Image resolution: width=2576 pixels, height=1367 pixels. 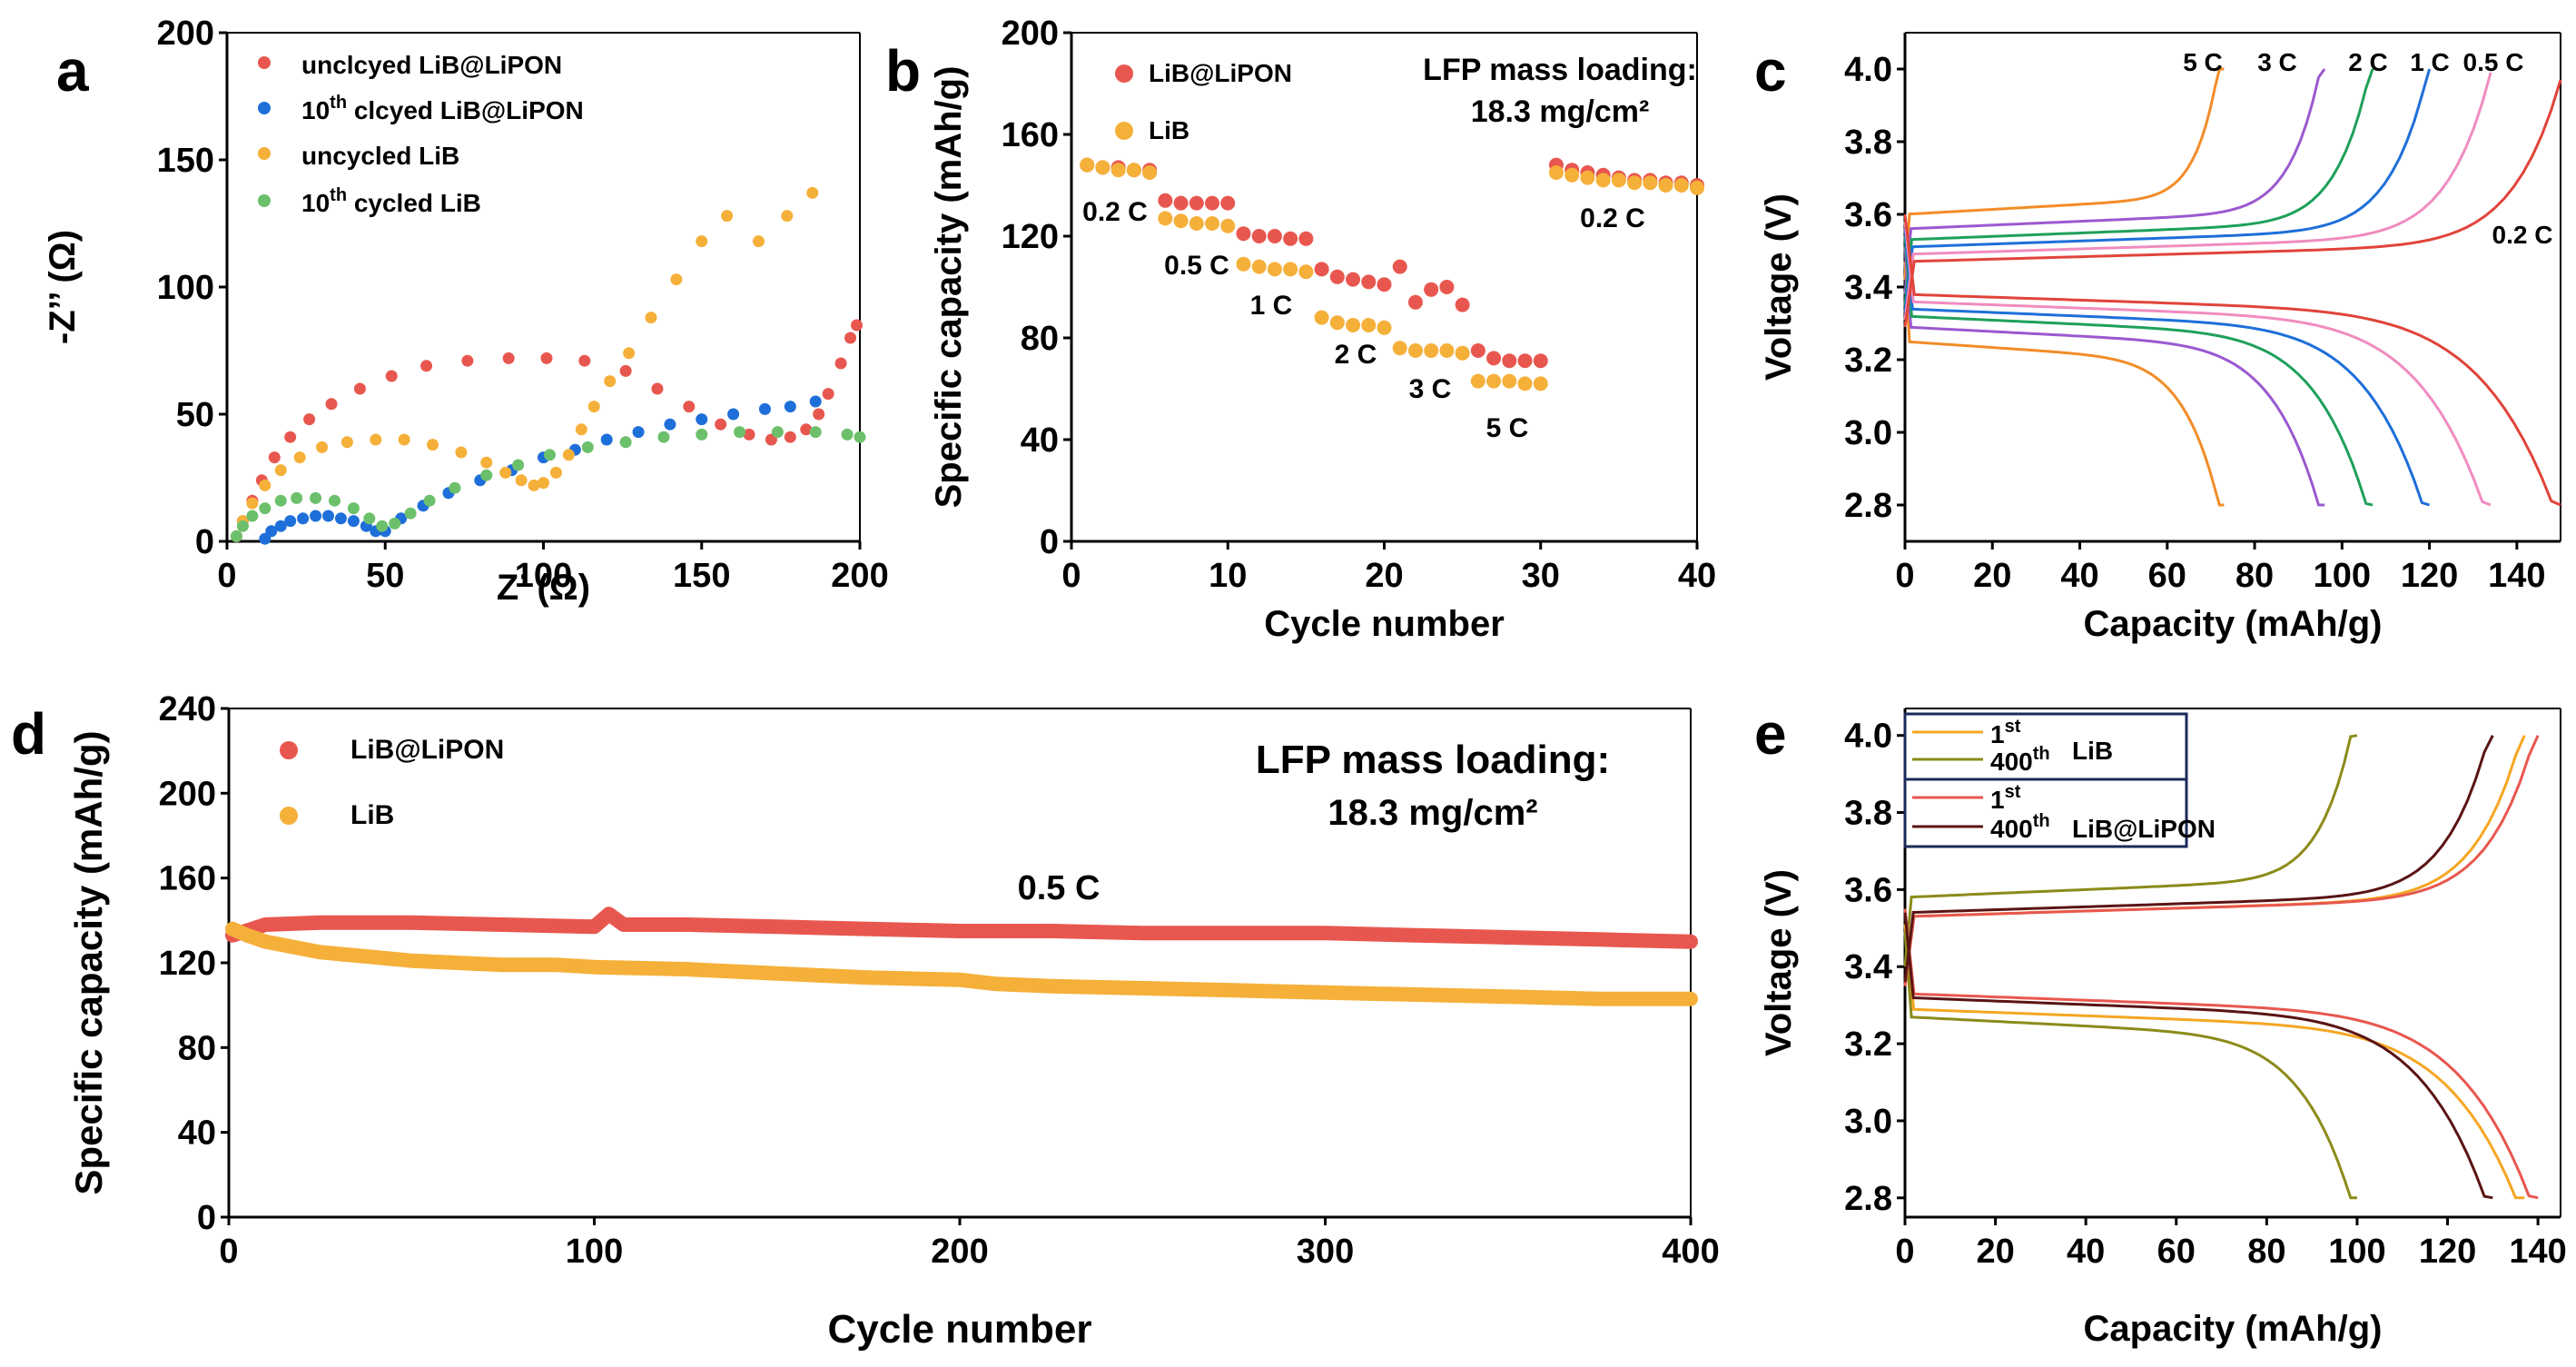 I want to click on d-x-axis-label: Cycle number, so click(x=960, y=1330).